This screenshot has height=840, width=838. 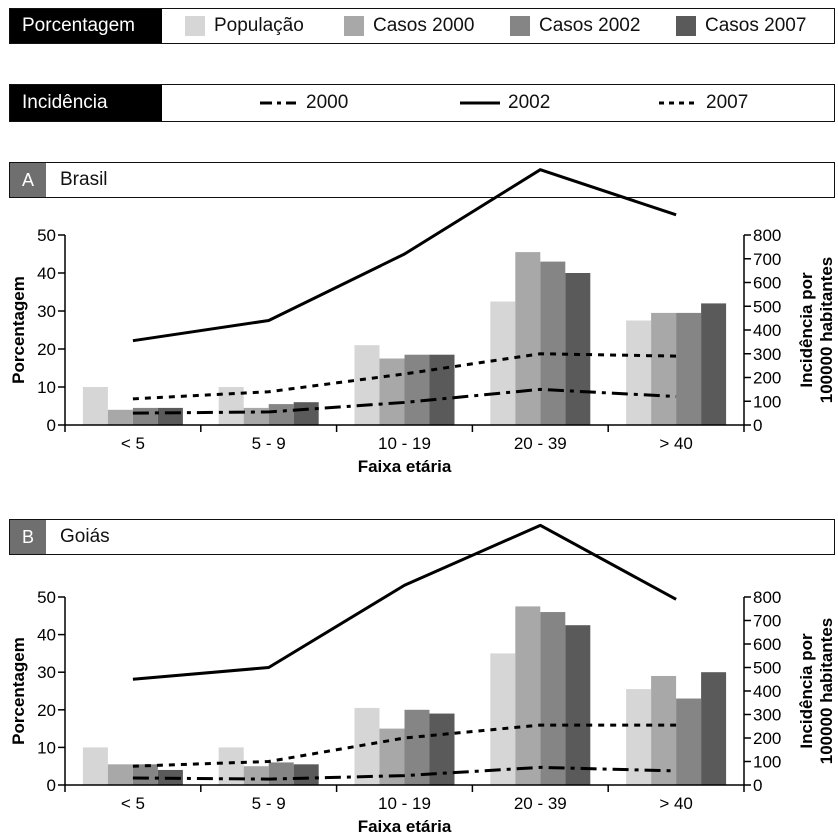 I want to click on legend-label: Casos 2007, so click(x=756, y=25).